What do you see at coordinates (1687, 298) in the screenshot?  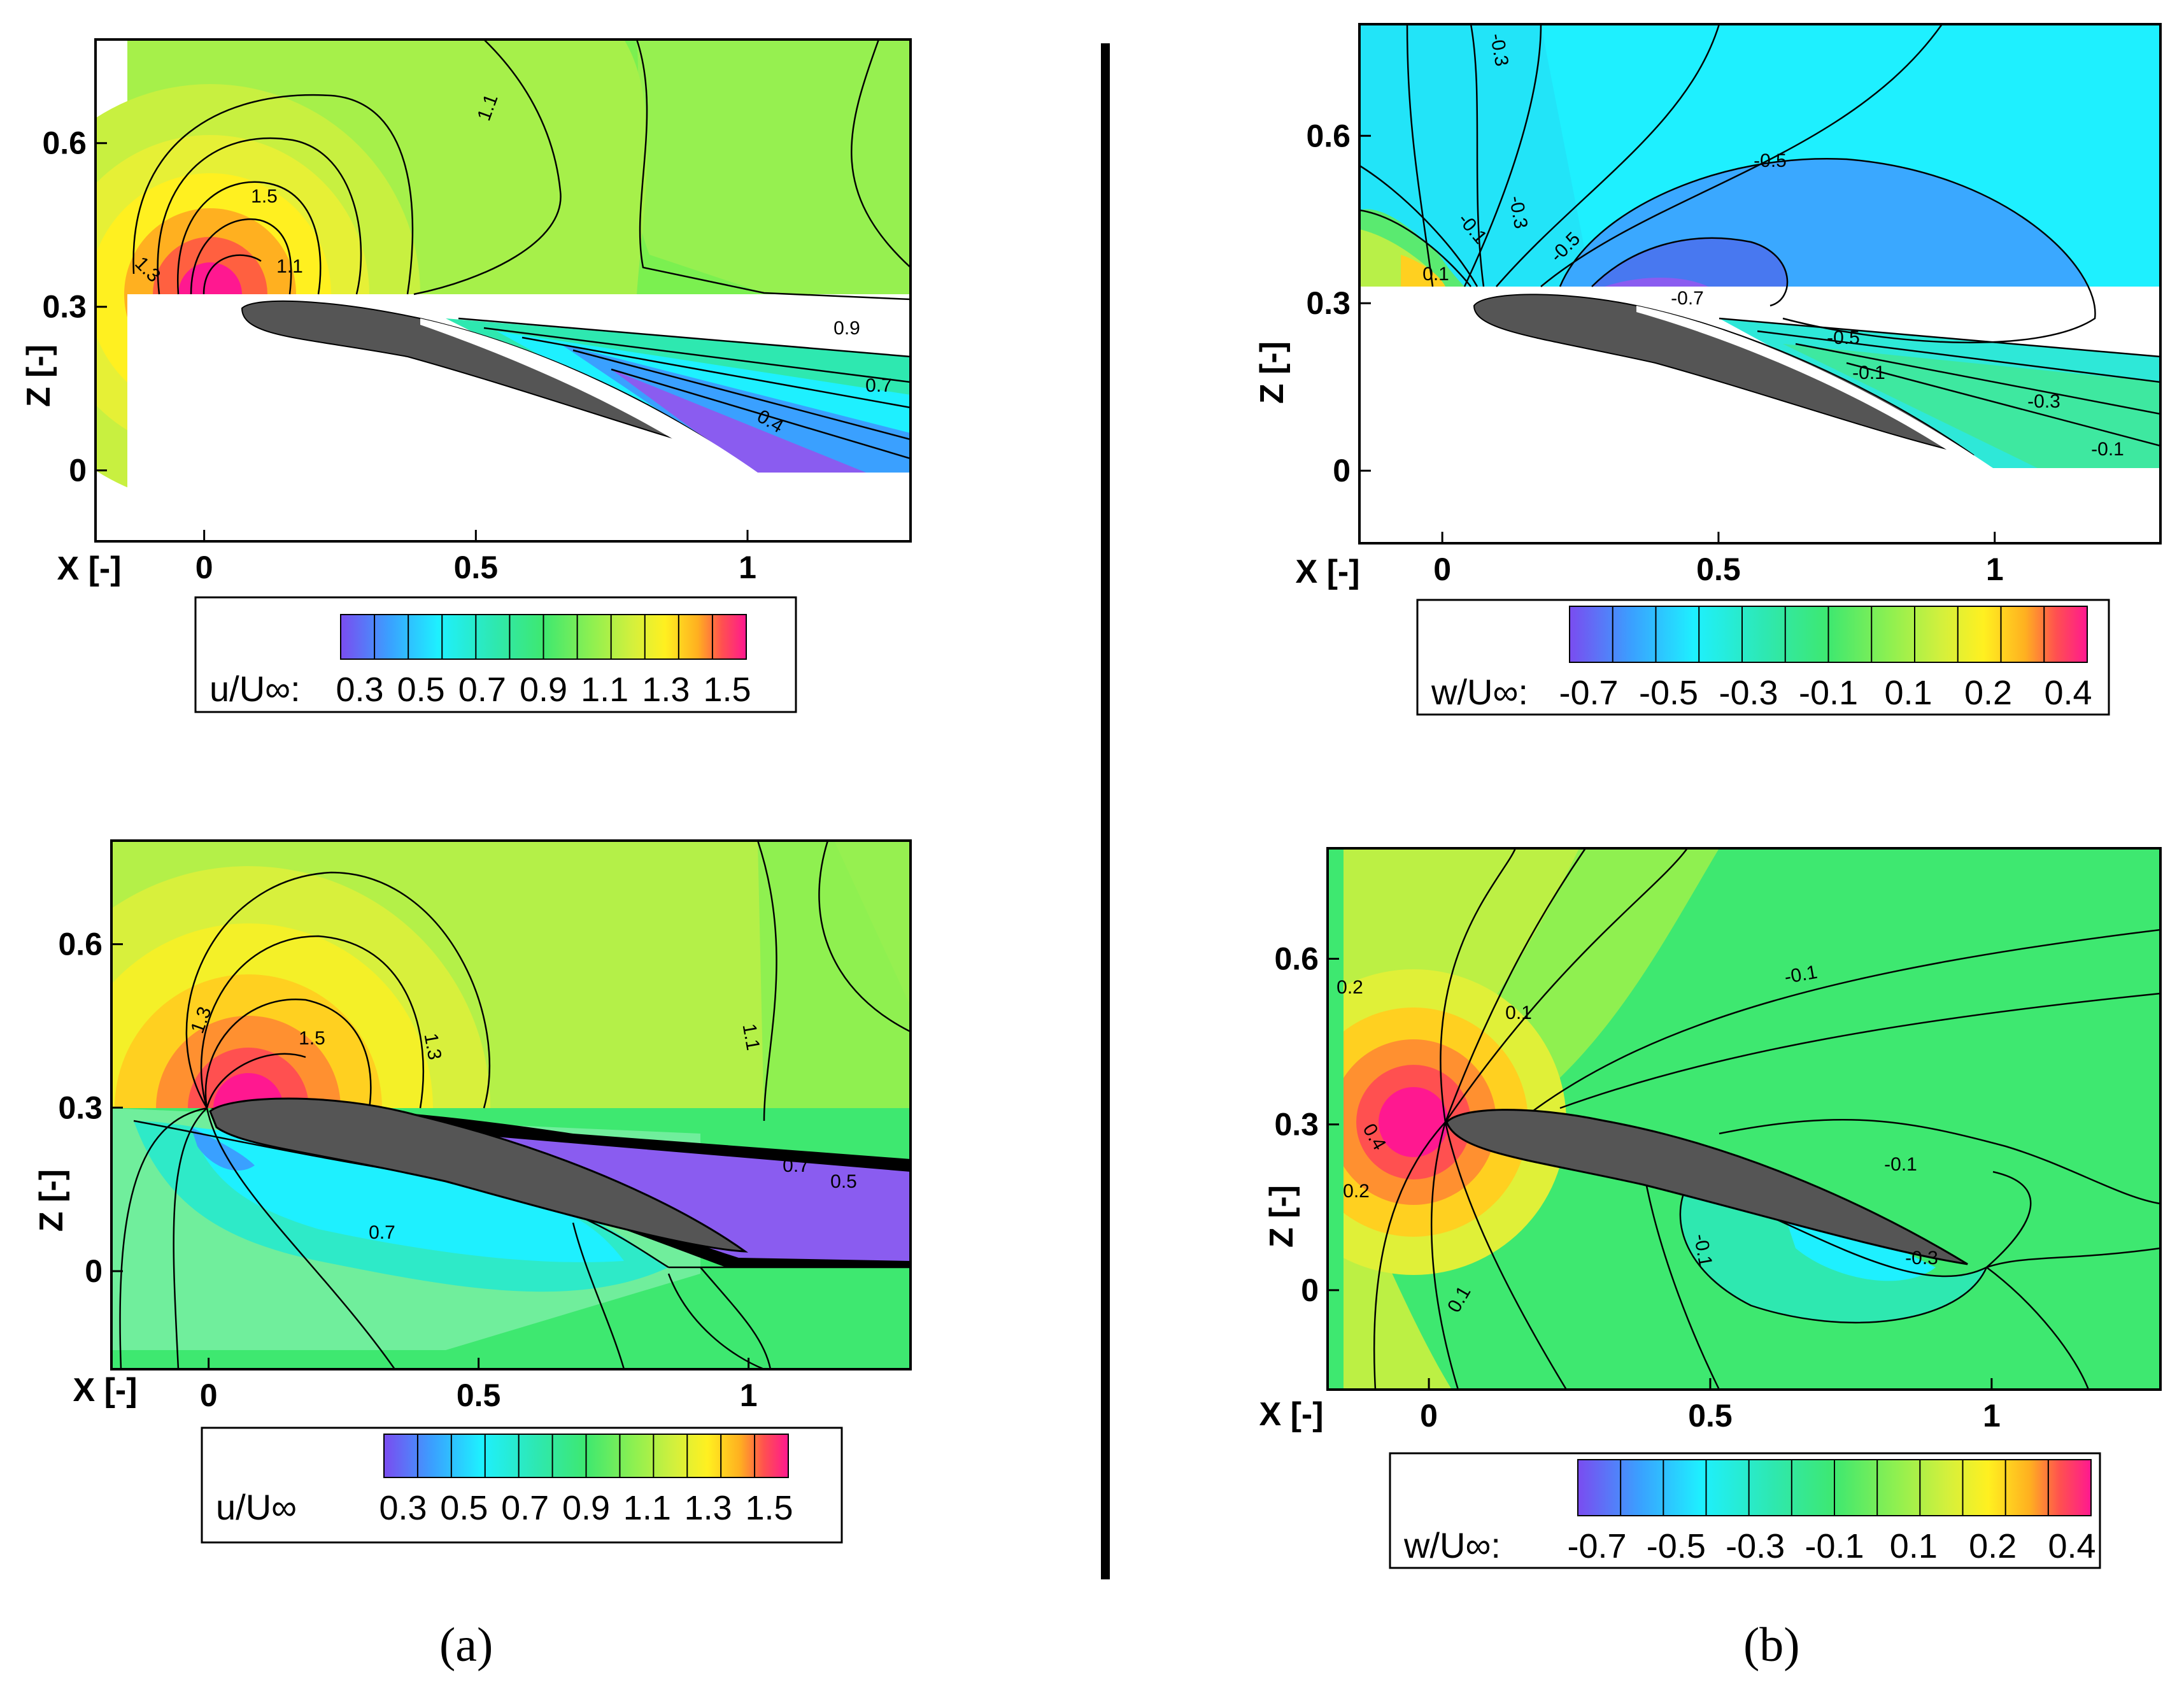 I see `contour-label: -0.7` at bounding box center [1687, 298].